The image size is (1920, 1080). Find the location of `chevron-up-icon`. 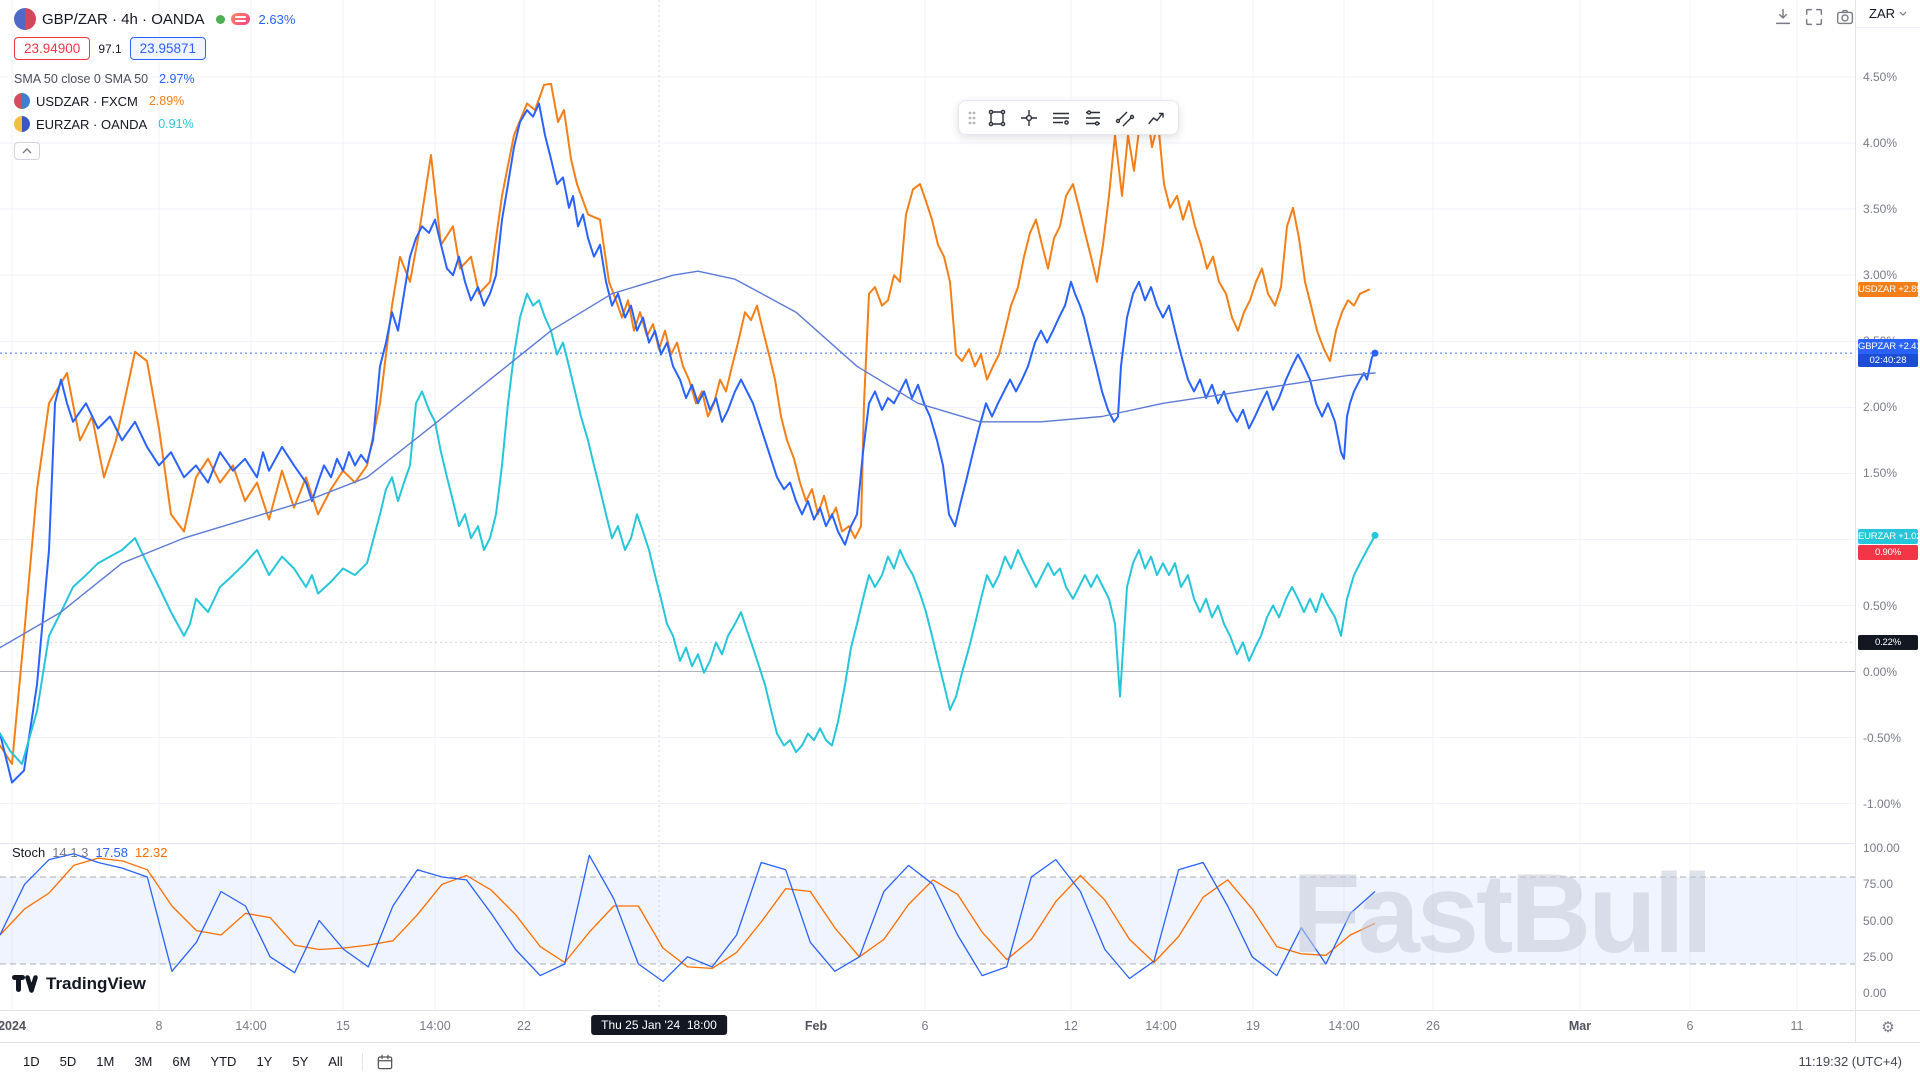

chevron-up-icon is located at coordinates (27, 151).